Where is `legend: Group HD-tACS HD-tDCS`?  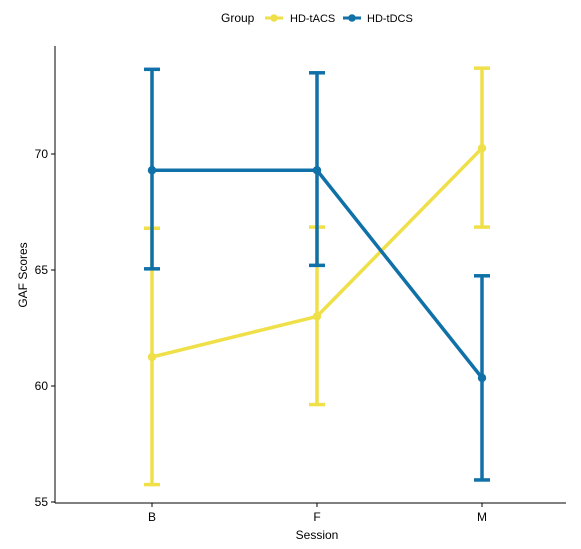 legend: Group HD-tACS HD-tDCS is located at coordinates (317, 18).